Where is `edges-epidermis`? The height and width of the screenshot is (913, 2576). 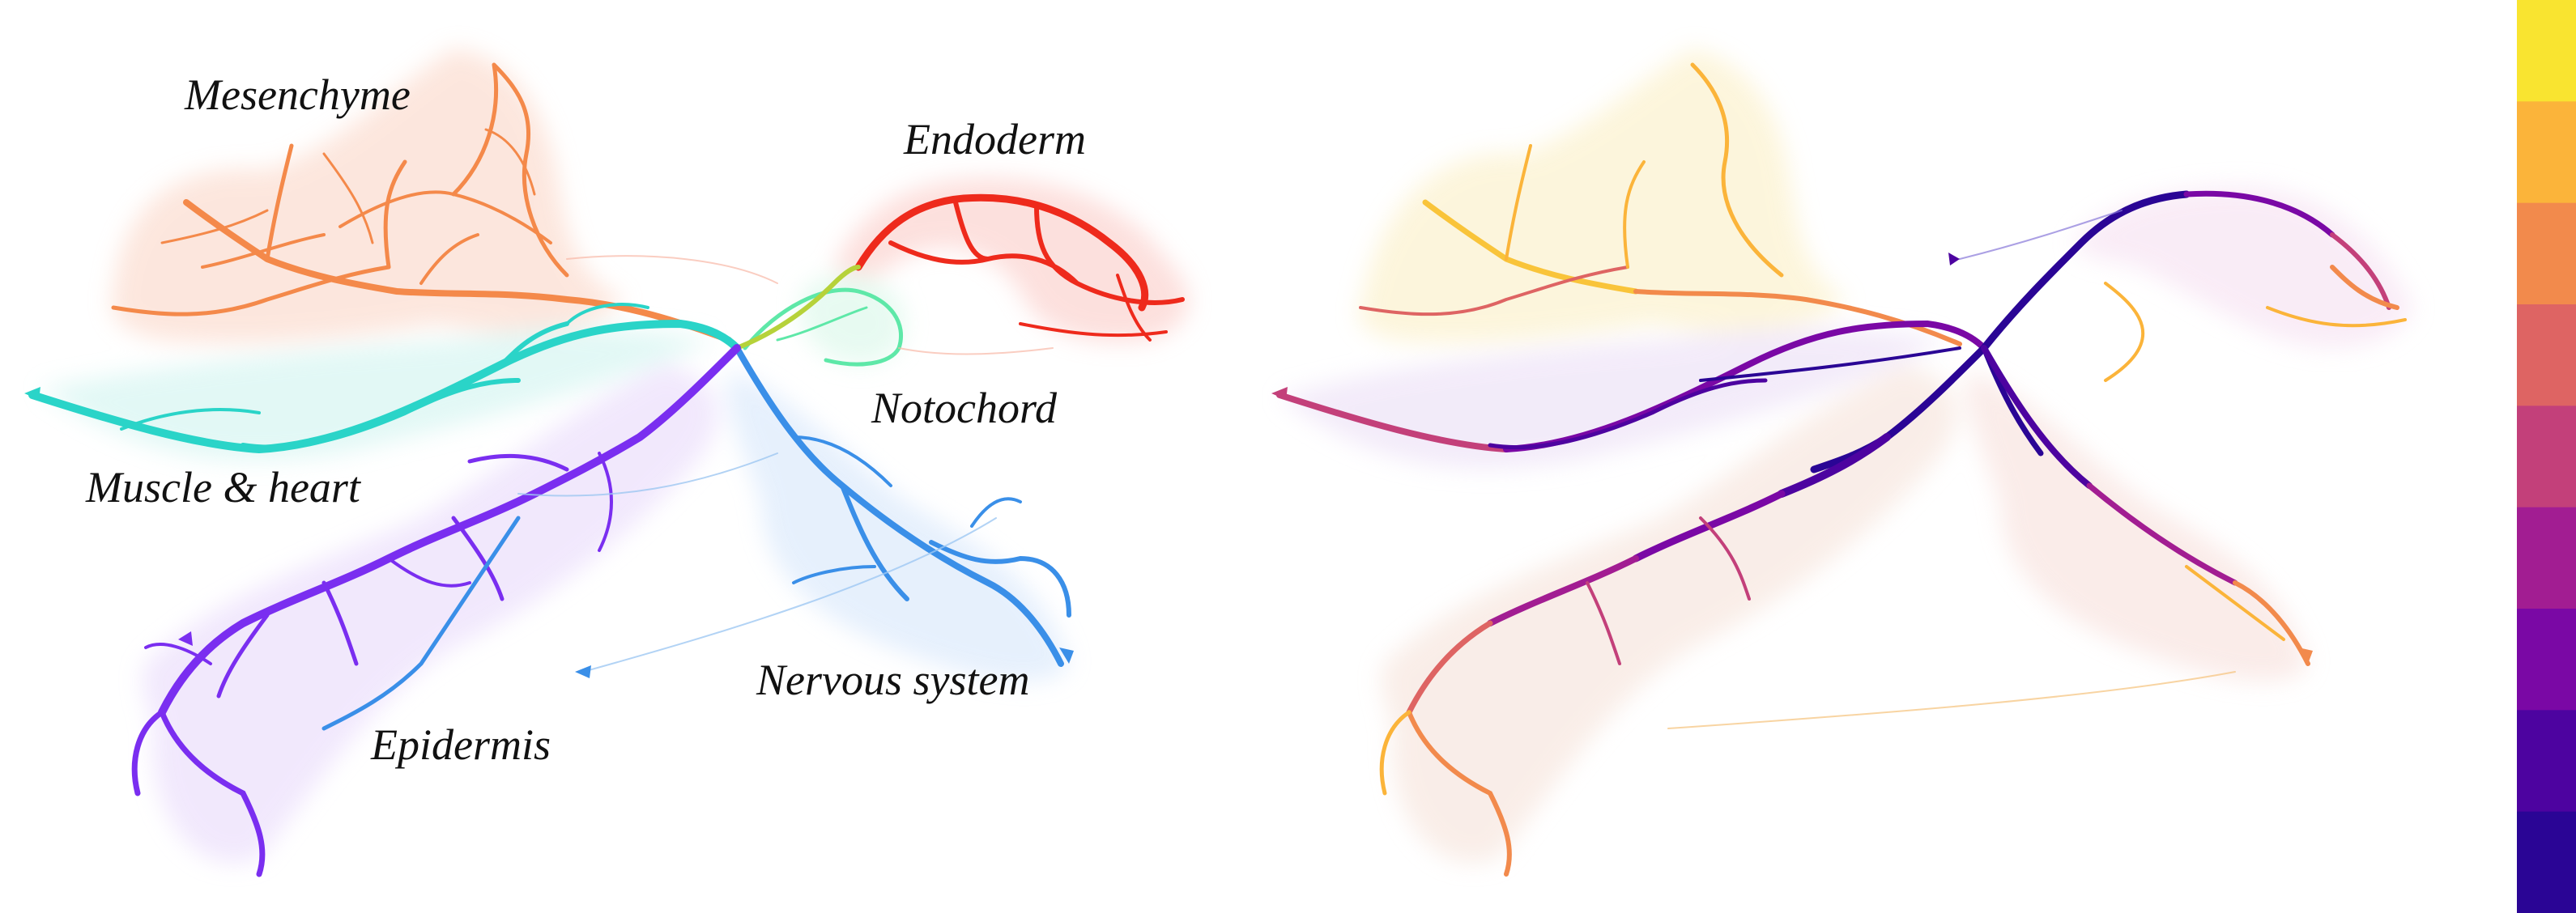 edges-epidermis is located at coordinates (436, 610).